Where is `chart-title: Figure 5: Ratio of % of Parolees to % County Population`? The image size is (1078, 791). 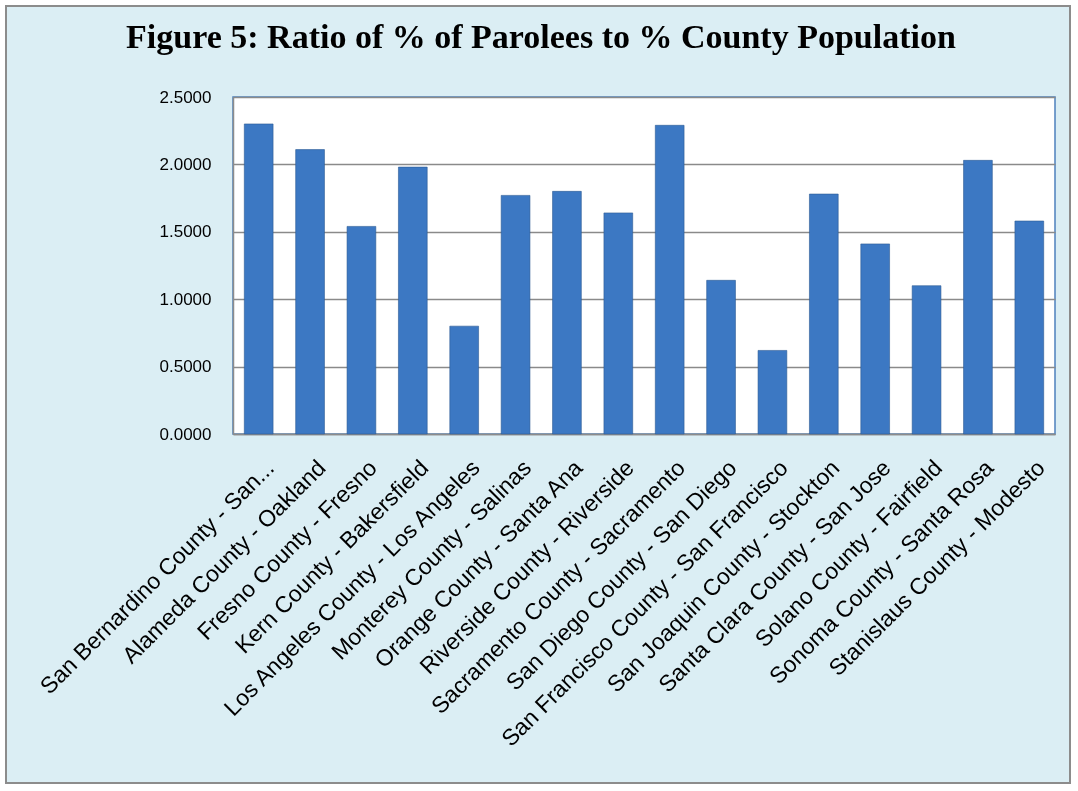
chart-title: Figure 5: Ratio of % of Parolees to % County Population is located at coordinates (541, 36).